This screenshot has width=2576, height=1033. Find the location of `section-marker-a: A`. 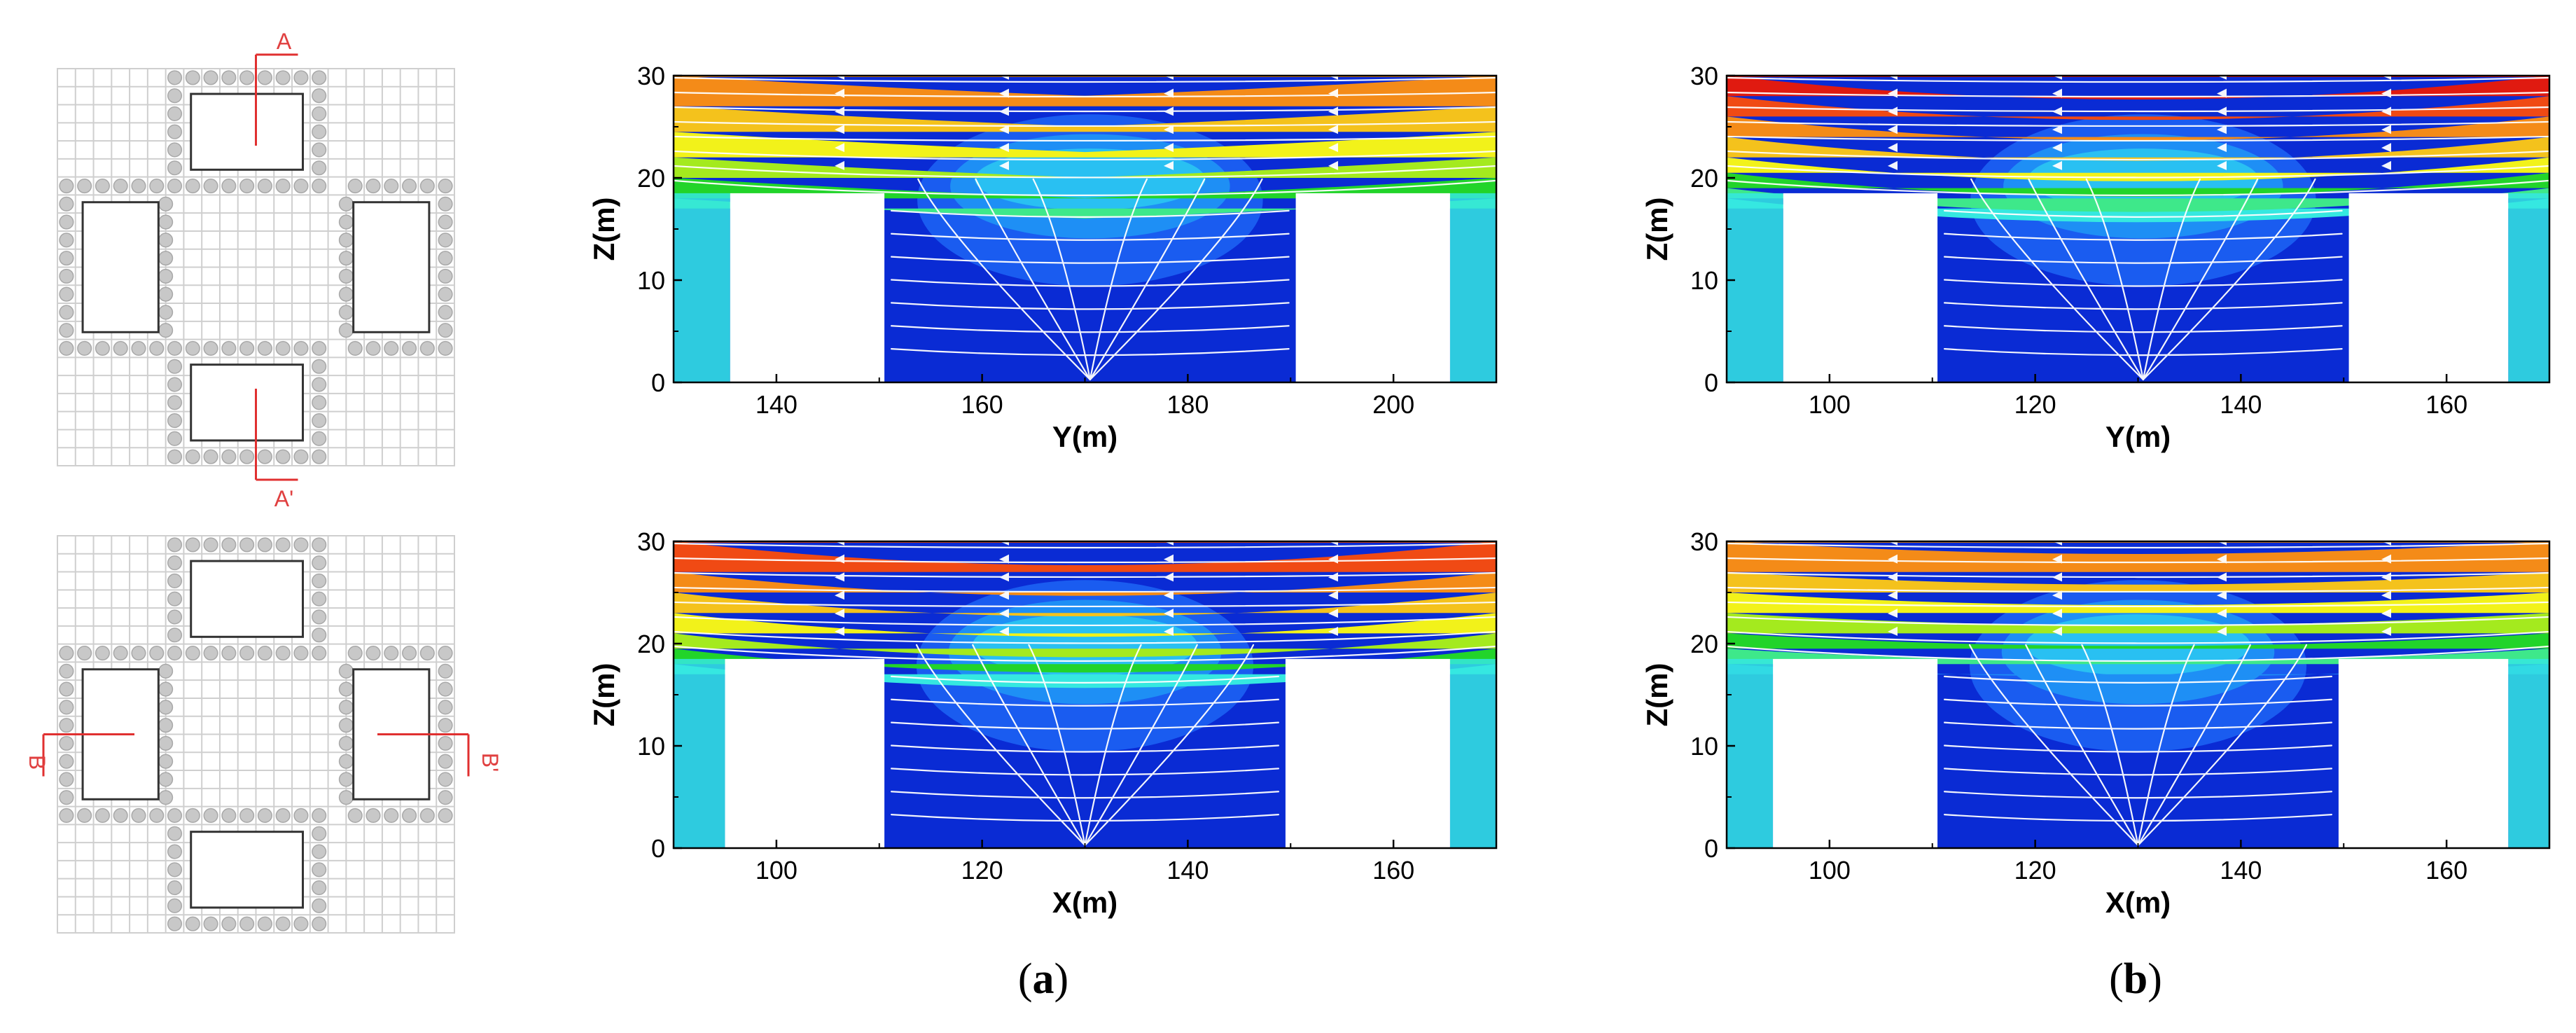

section-marker-a: A is located at coordinates (284, 41).